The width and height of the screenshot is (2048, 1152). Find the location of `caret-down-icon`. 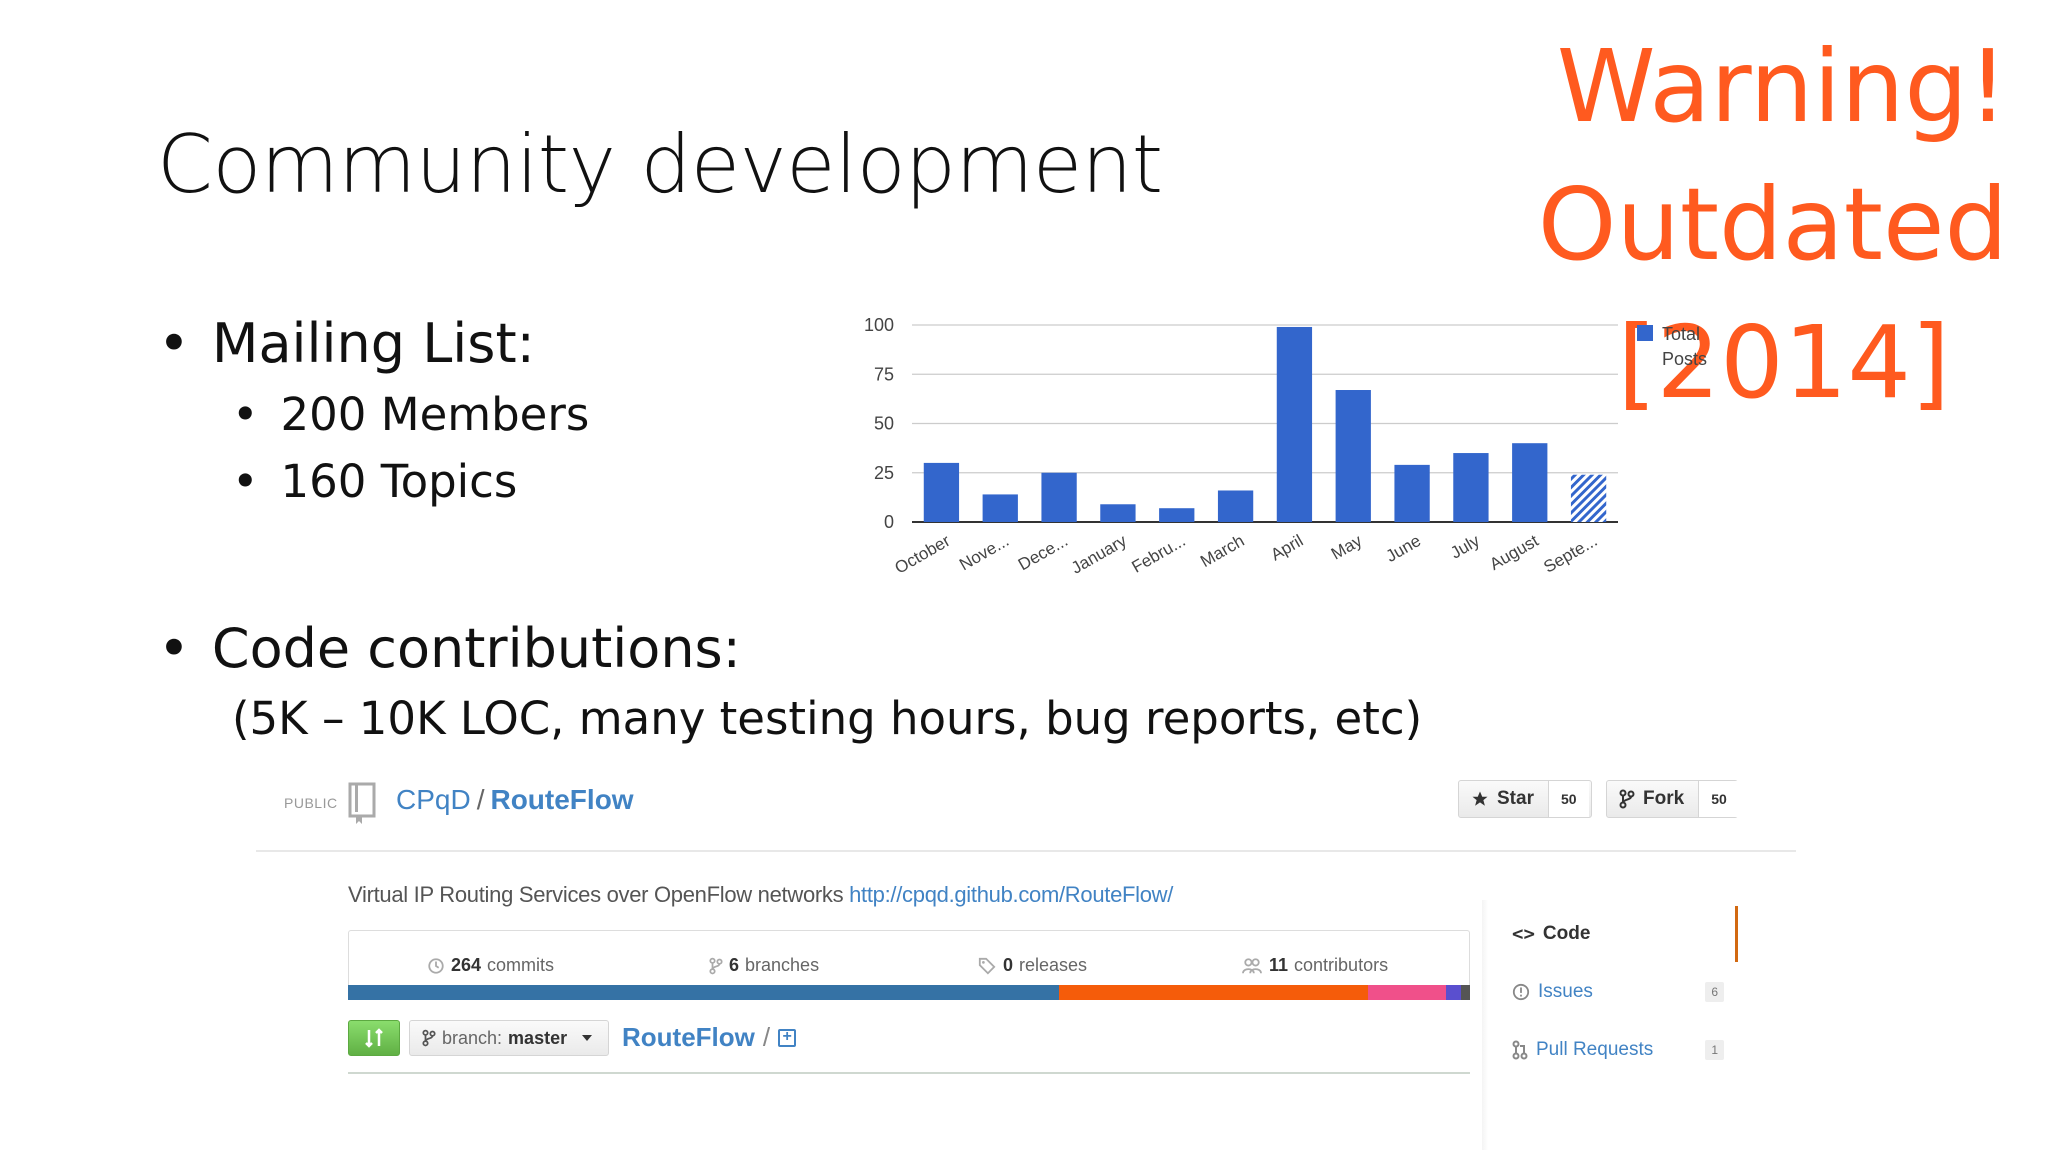

caret-down-icon is located at coordinates (587, 1038).